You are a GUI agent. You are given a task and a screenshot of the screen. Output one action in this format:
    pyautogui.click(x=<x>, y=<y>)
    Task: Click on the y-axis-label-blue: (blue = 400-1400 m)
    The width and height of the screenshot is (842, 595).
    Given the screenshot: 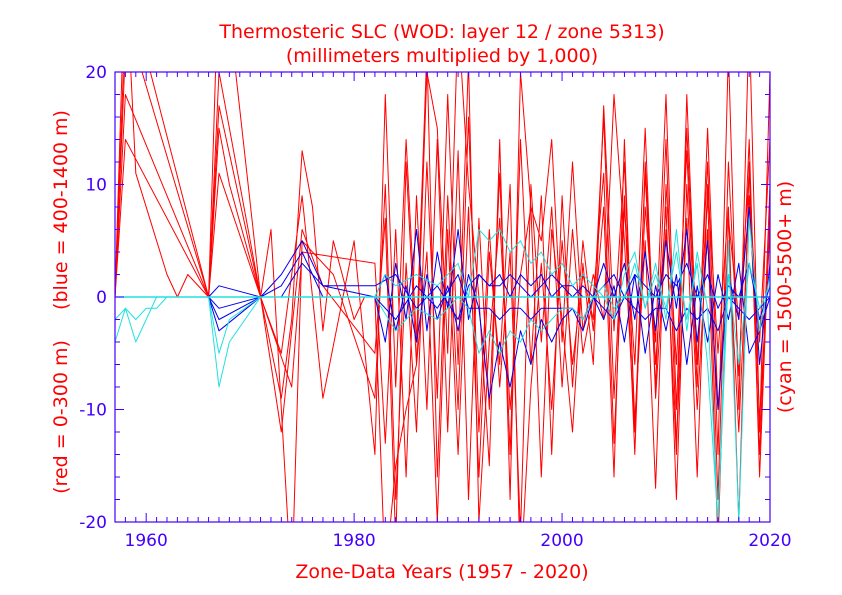 What is the action you would take?
    pyautogui.click(x=61, y=210)
    